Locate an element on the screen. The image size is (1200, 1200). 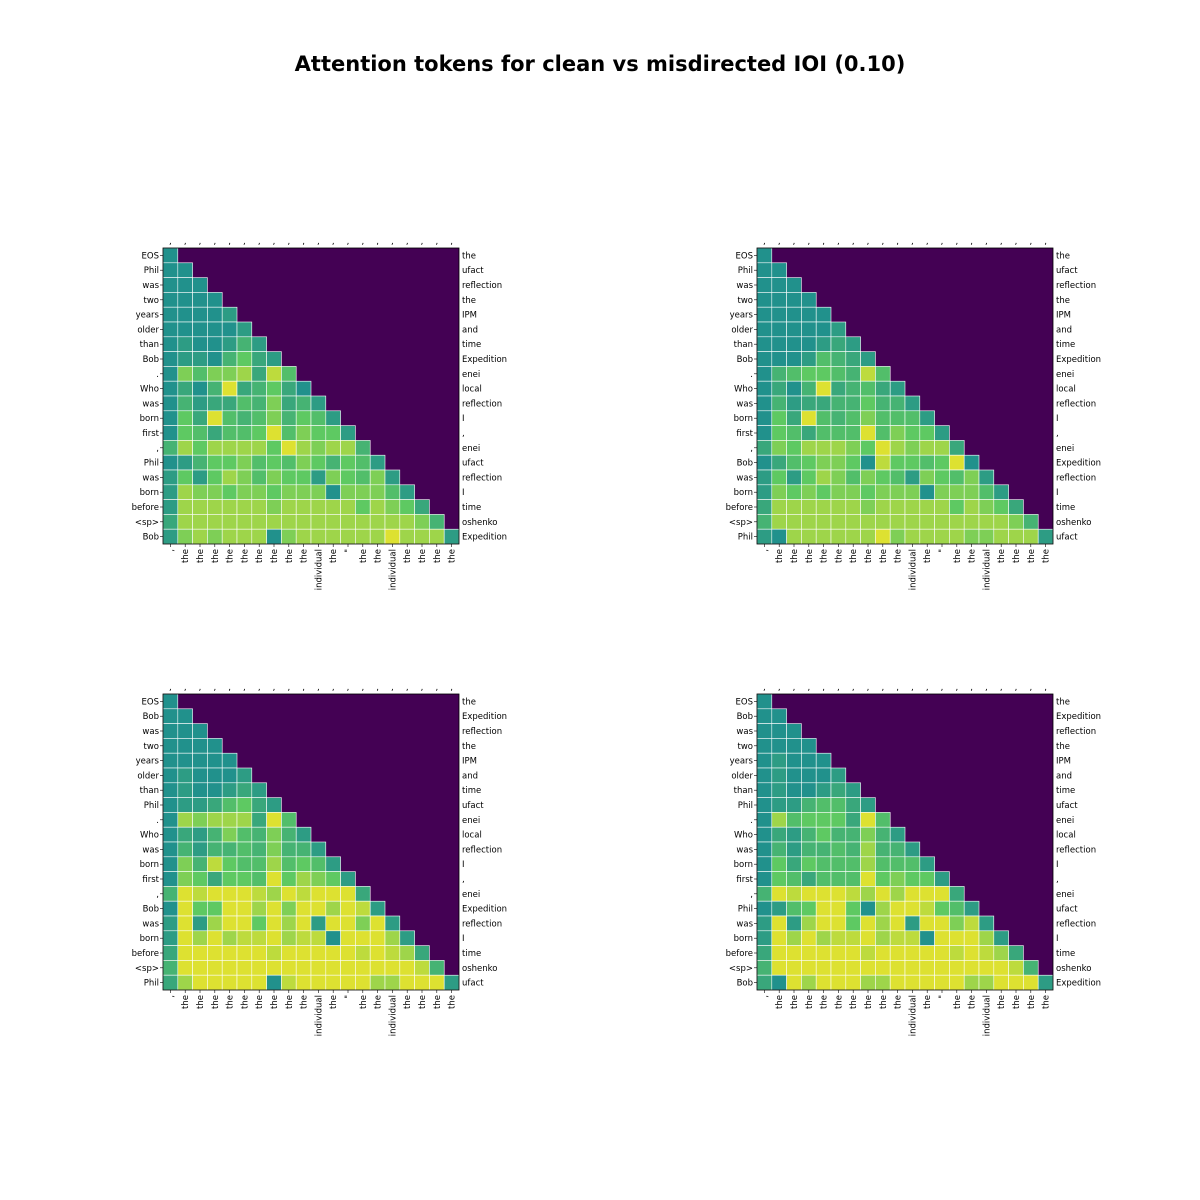
y-right-label: time is located at coordinates (1065, 791).